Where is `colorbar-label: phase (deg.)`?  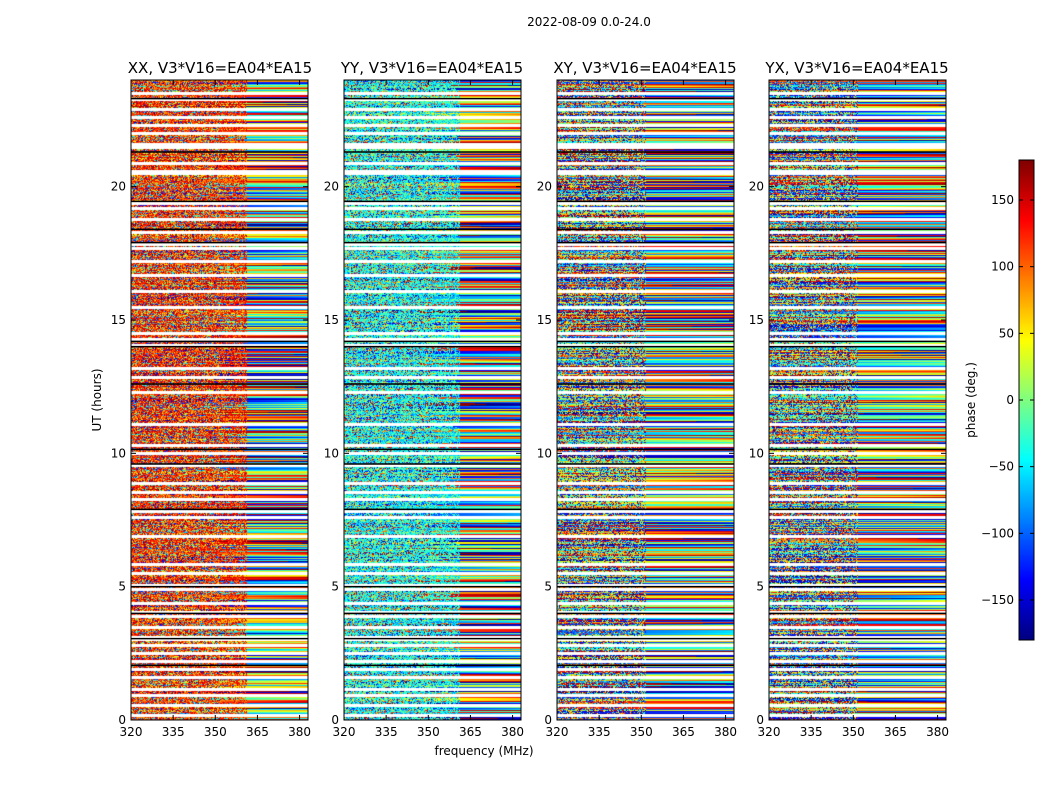
colorbar-label: phase (deg.) is located at coordinates (971, 400).